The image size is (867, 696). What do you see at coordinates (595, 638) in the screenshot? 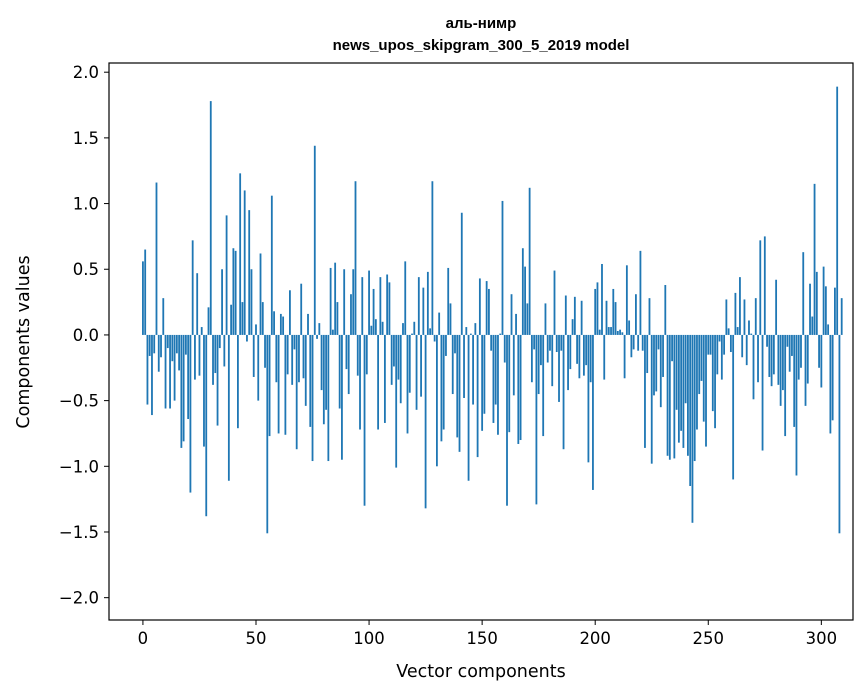
I see `x-tick-label: 200` at bounding box center [595, 638].